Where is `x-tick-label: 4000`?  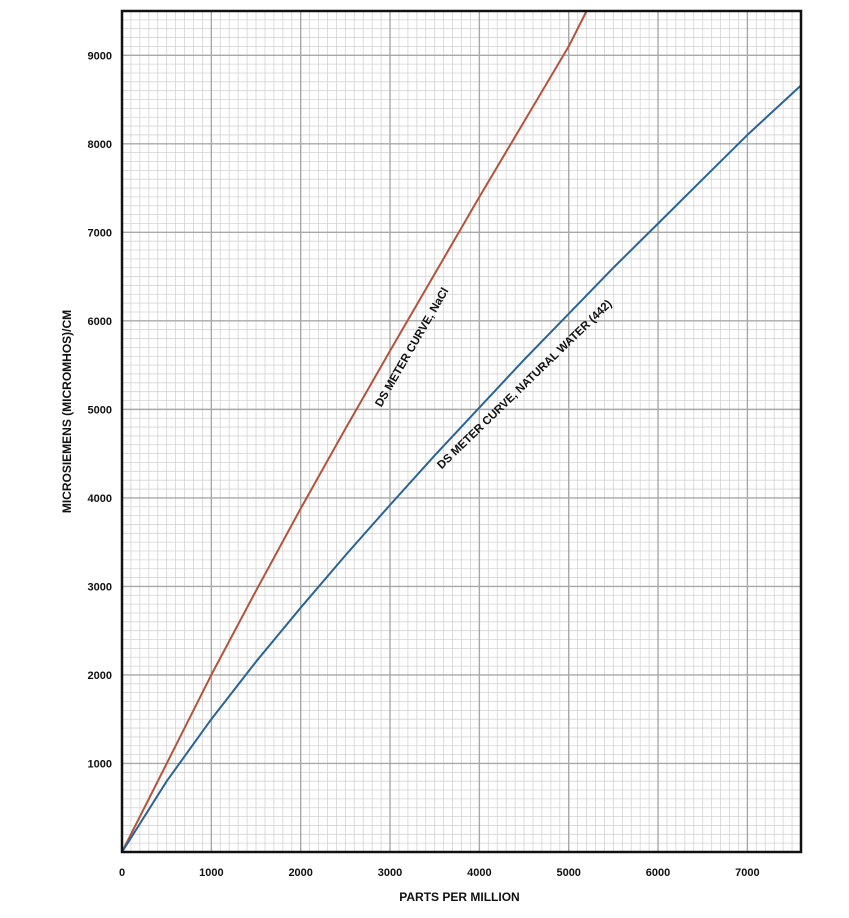
x-tick-label: 4000 is located at coordinates (479, 873).